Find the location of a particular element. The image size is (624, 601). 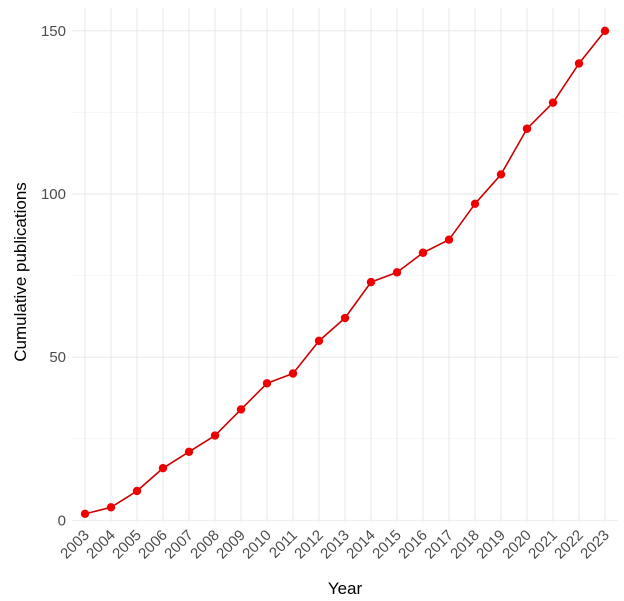

x-tick-label: 2005 is located at coordinates (127, 545).